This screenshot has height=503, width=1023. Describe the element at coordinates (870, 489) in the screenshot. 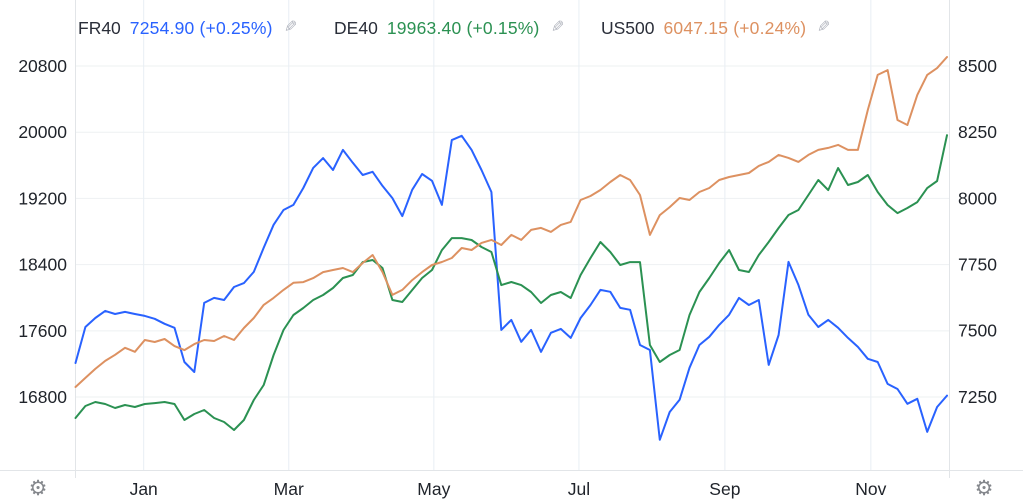

I see `x-axis-month-label: Nov` at that location.